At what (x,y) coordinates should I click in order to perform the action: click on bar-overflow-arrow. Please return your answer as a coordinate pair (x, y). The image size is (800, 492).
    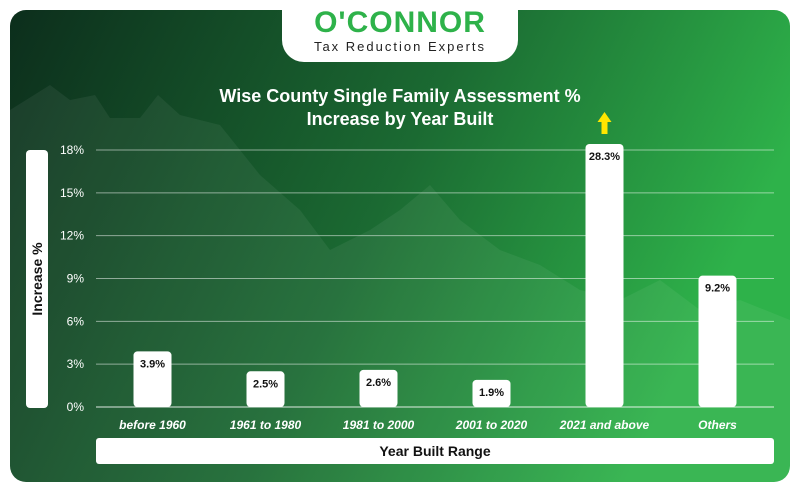
    Looking at the image, I should click on (604, 123).